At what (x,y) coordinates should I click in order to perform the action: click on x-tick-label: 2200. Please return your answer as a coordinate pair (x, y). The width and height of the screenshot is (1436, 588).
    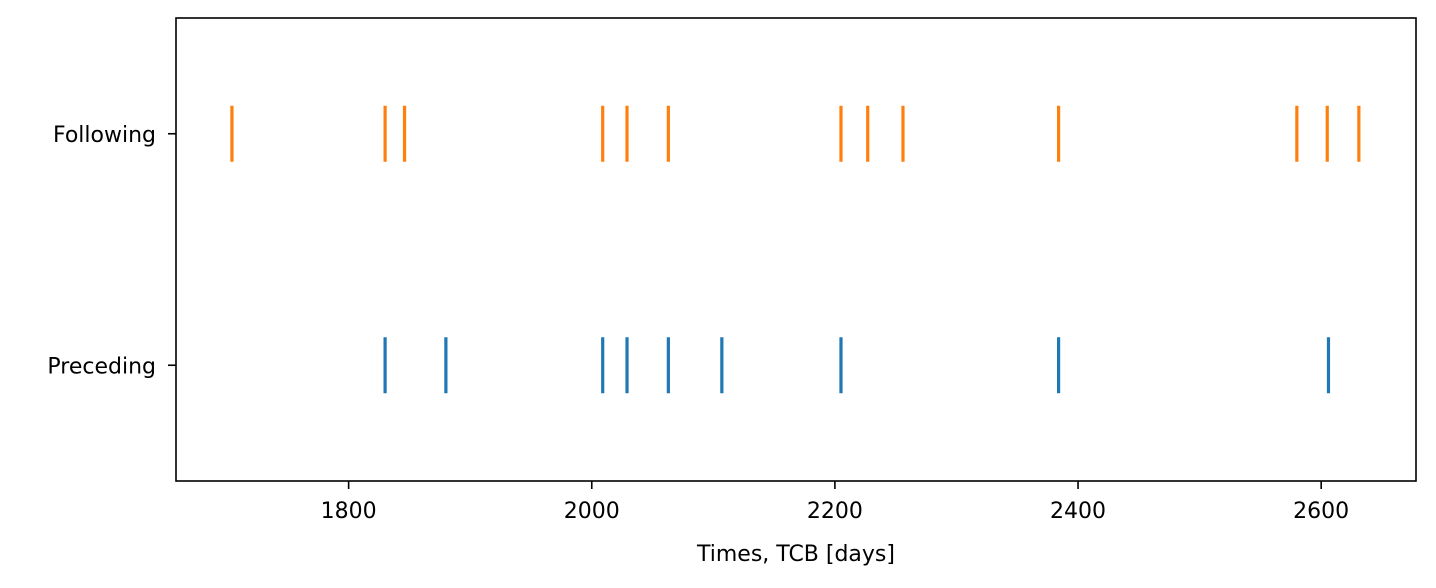
    Looking at the image, I should click on (835, 511).